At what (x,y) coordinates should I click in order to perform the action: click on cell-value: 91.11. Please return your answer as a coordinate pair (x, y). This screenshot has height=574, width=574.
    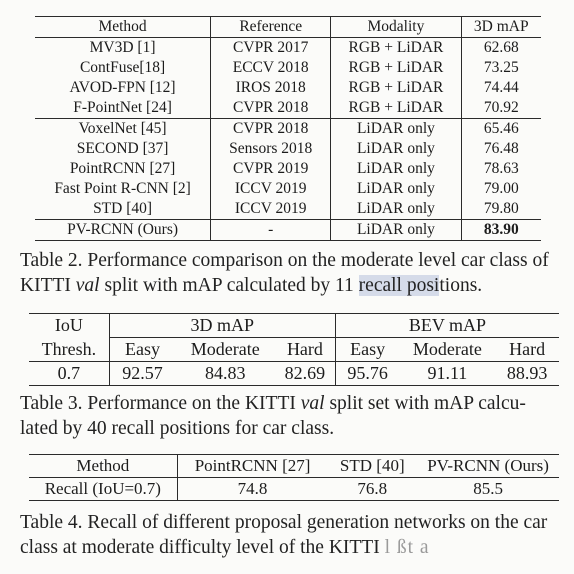
    Looking at the image, I should click on (447, 373).